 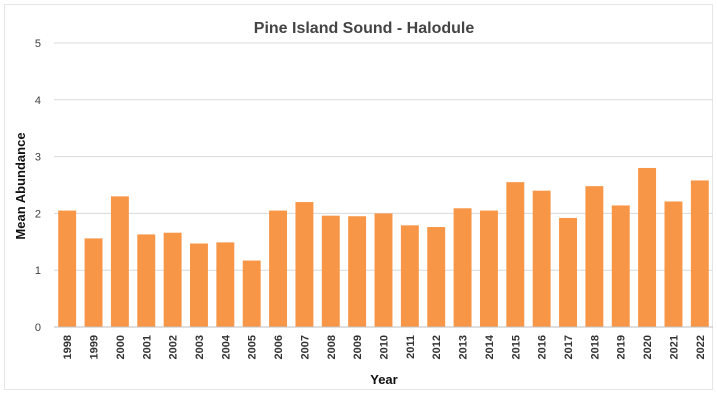 What do you see at coordinates (121, 347) in the screenshot?
I see `x-tick-label: 2000` at bounding box center [121, 347].